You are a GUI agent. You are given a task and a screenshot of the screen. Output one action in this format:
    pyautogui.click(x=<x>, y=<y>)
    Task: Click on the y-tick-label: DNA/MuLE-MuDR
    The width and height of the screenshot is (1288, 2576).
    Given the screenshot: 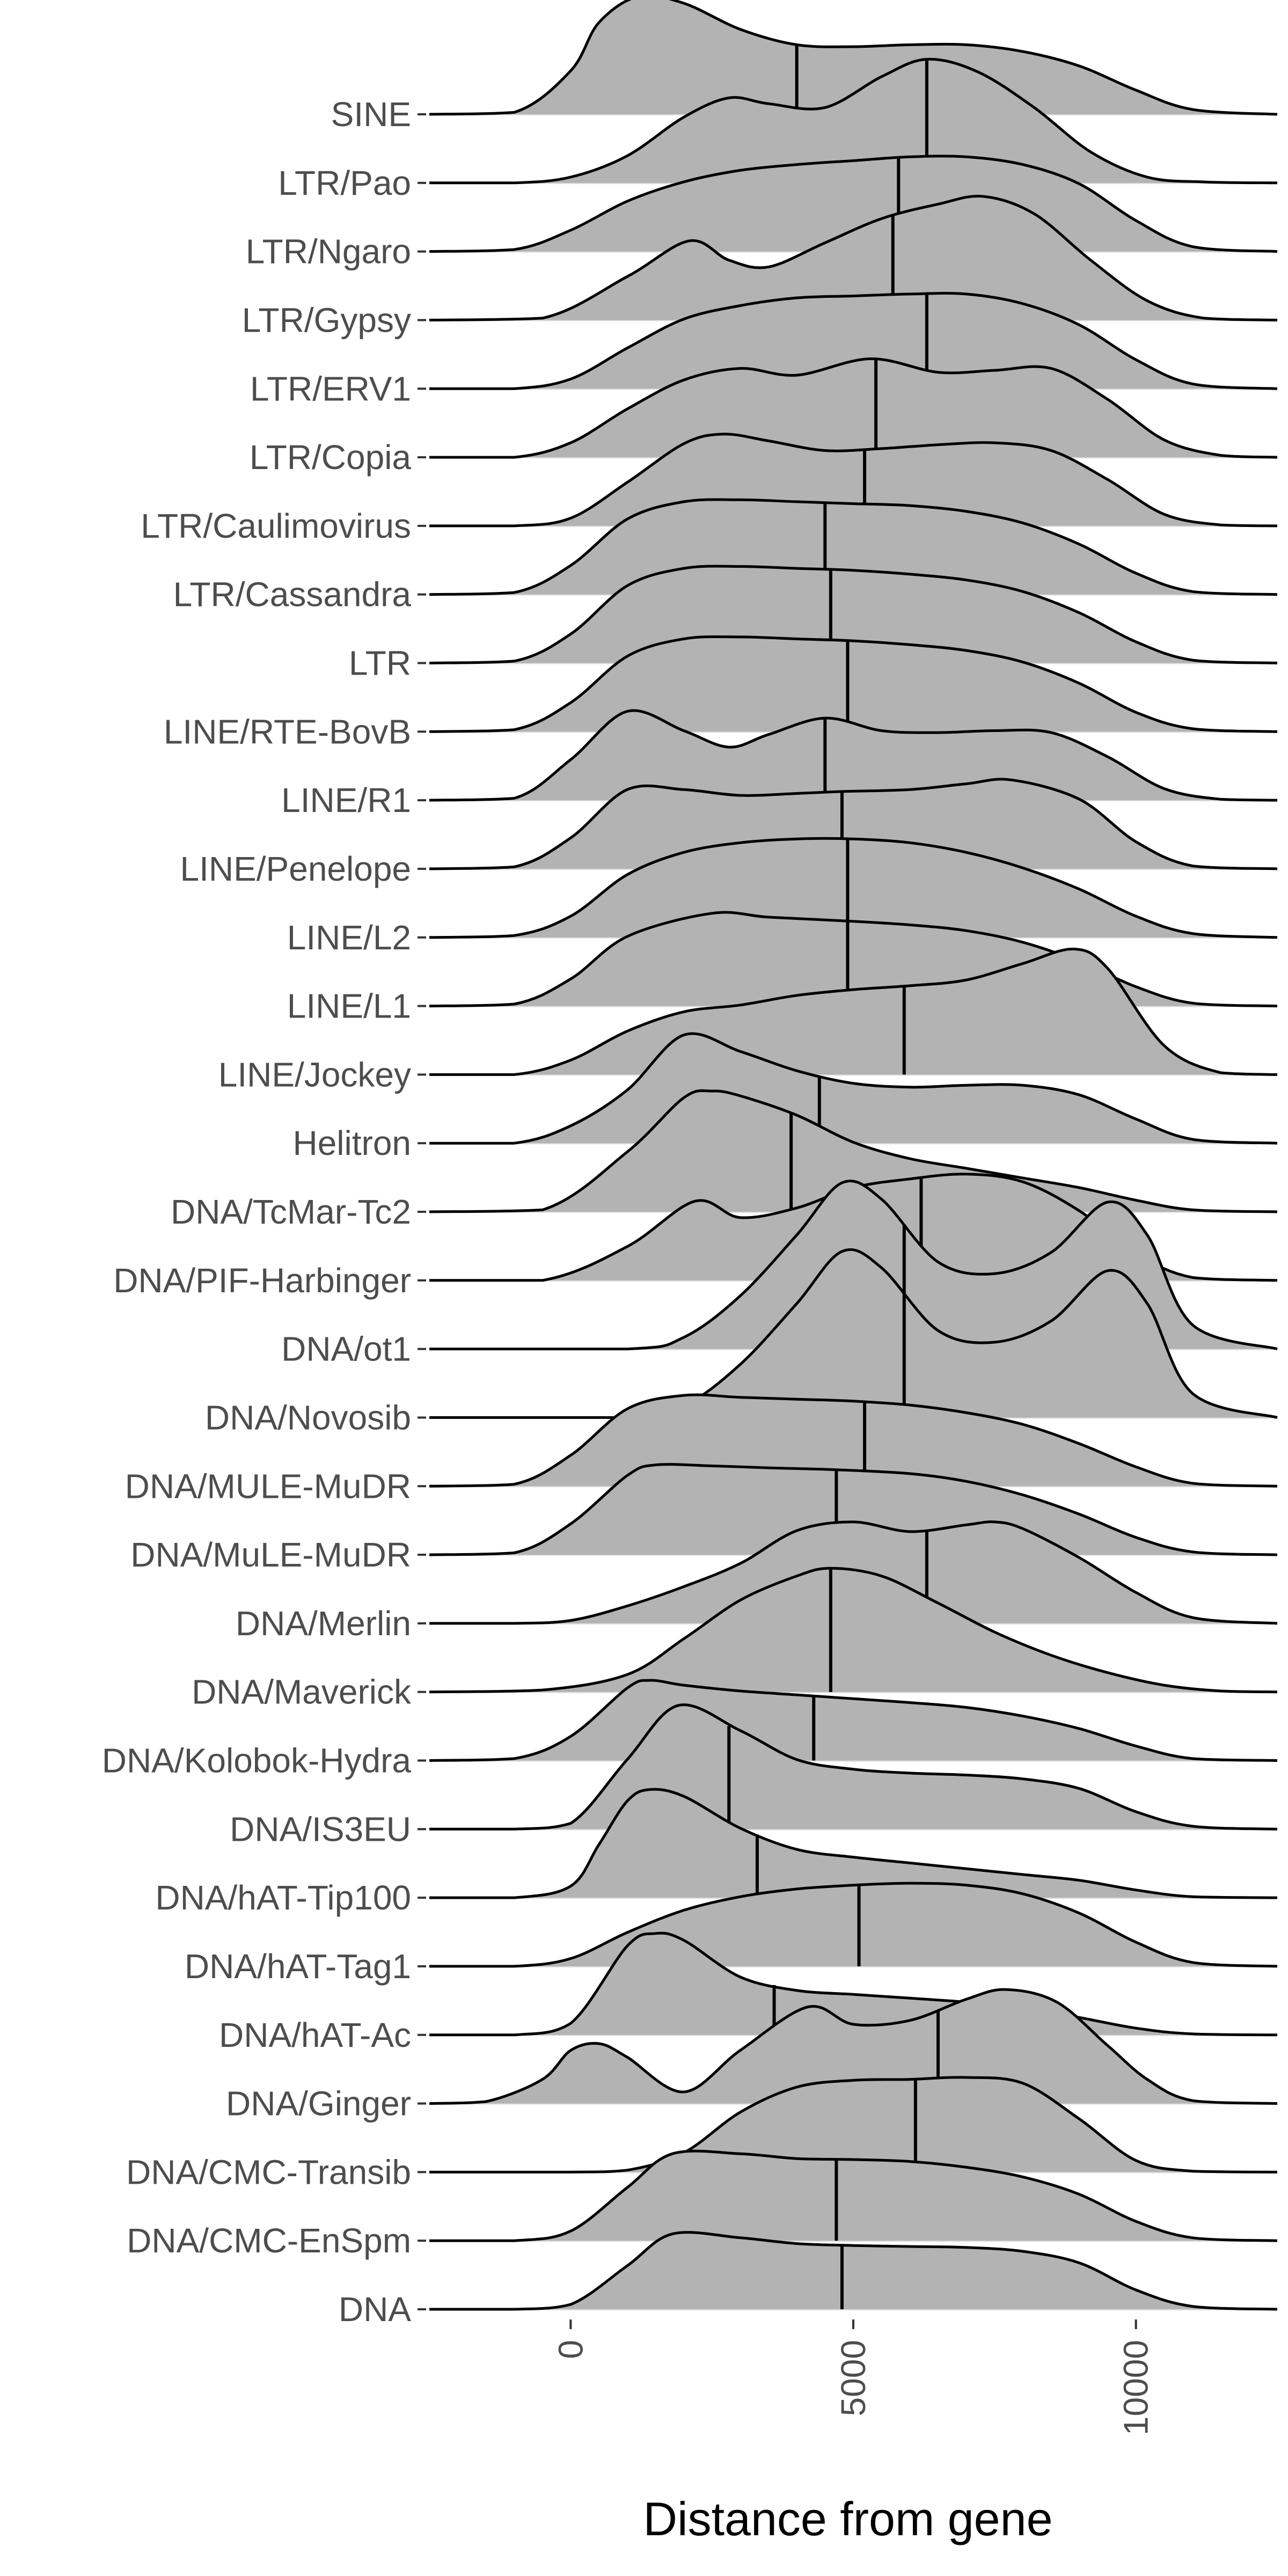 What is the action you would take?
    pyautogui.click(x=270, y=1554)
    